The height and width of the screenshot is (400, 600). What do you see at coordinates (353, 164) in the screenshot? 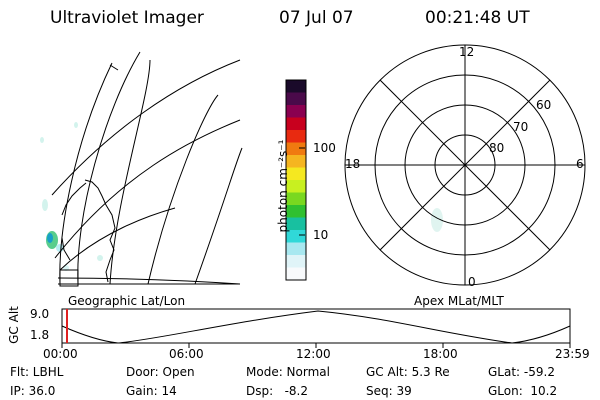
I see `mlt-label-18: 18` at bounding box center [353, 164].